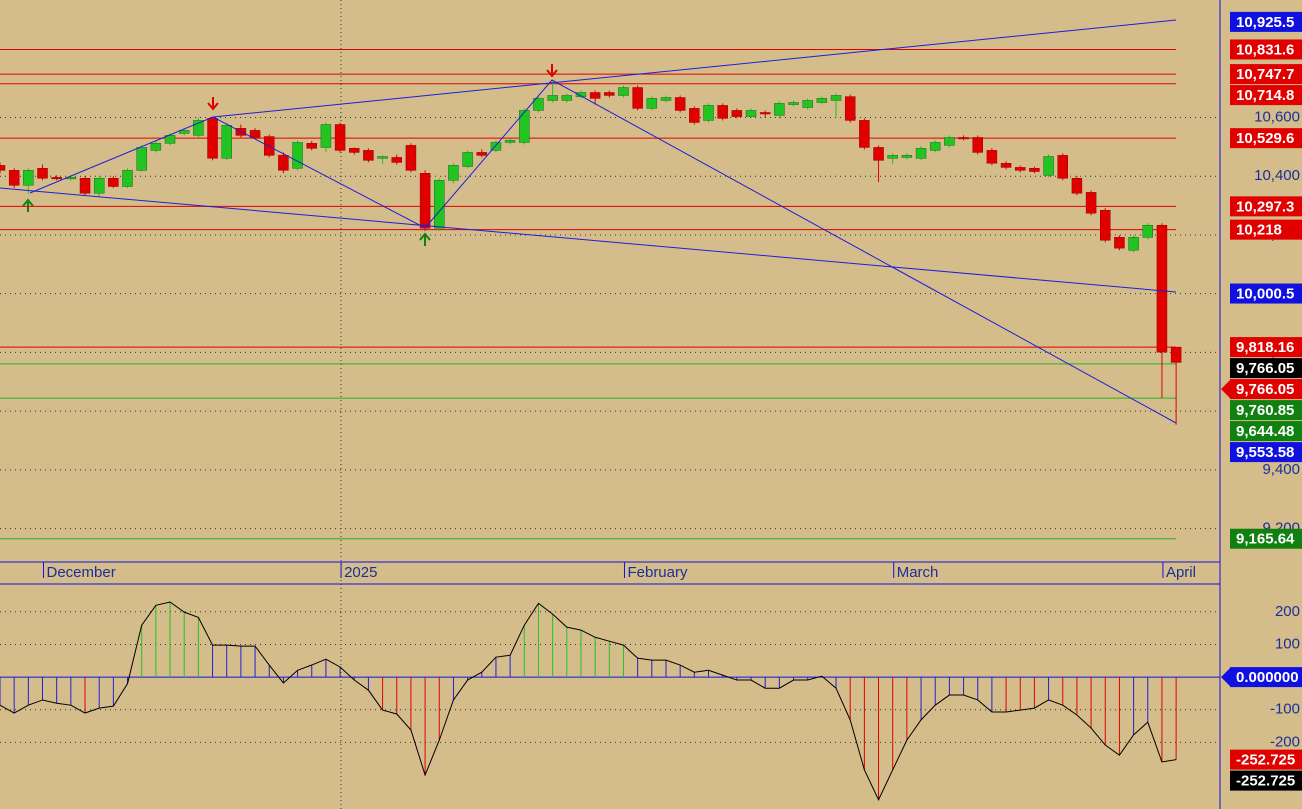 Image resolution: width=1302 pixels, height=809 pixels. I want to click on price-arrow, so click(1225, 677).